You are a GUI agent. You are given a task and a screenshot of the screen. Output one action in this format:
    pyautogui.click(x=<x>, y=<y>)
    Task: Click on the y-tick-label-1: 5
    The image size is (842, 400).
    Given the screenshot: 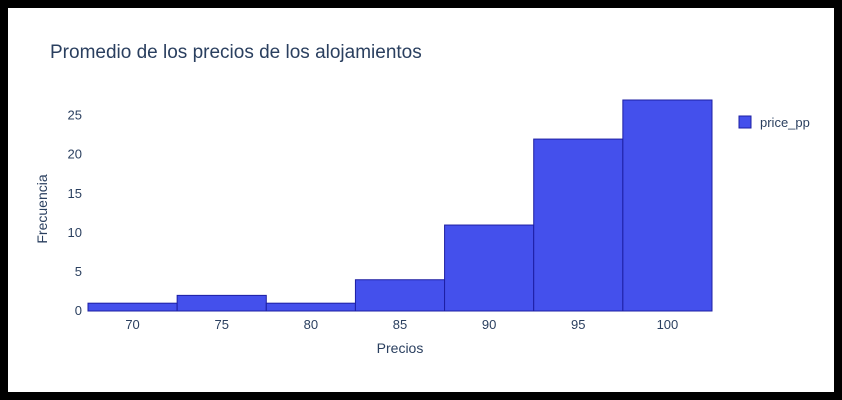 What is the action you would take?
    pyautogui.click(x=78, y=271)
    